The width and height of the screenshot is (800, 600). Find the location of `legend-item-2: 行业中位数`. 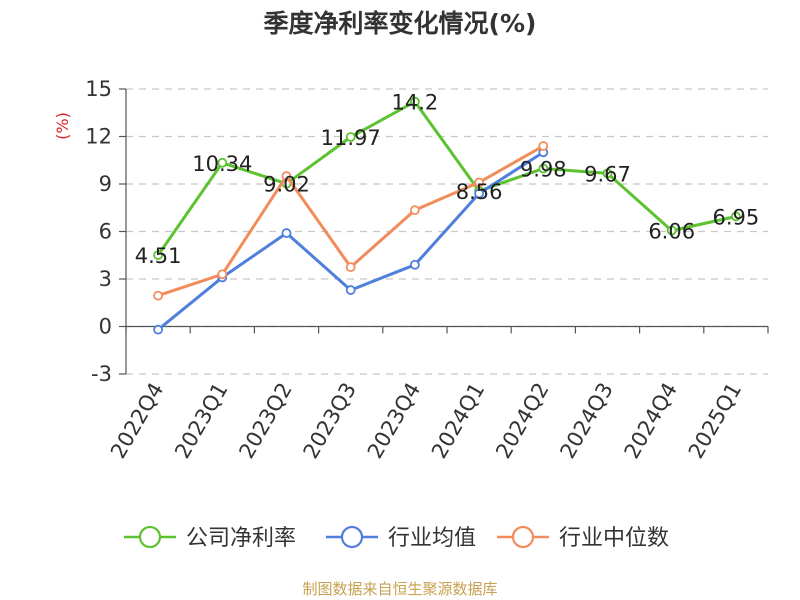

legend-item-2: 行业中位数 is located at coordinates (583, 538).